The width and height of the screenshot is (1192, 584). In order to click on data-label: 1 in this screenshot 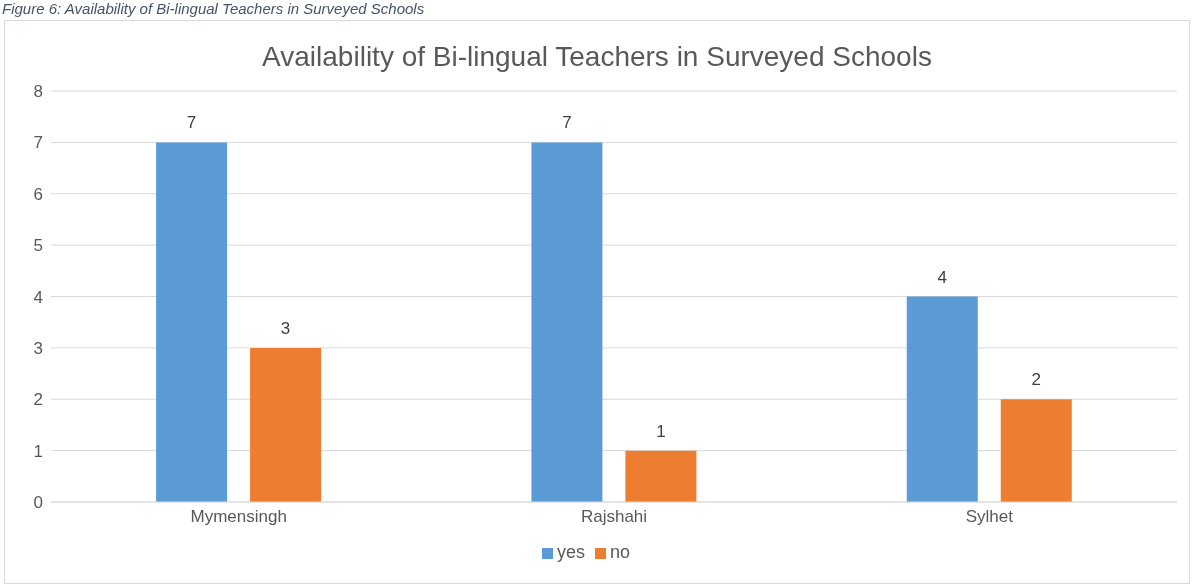, I will do `click(661, 431)`.